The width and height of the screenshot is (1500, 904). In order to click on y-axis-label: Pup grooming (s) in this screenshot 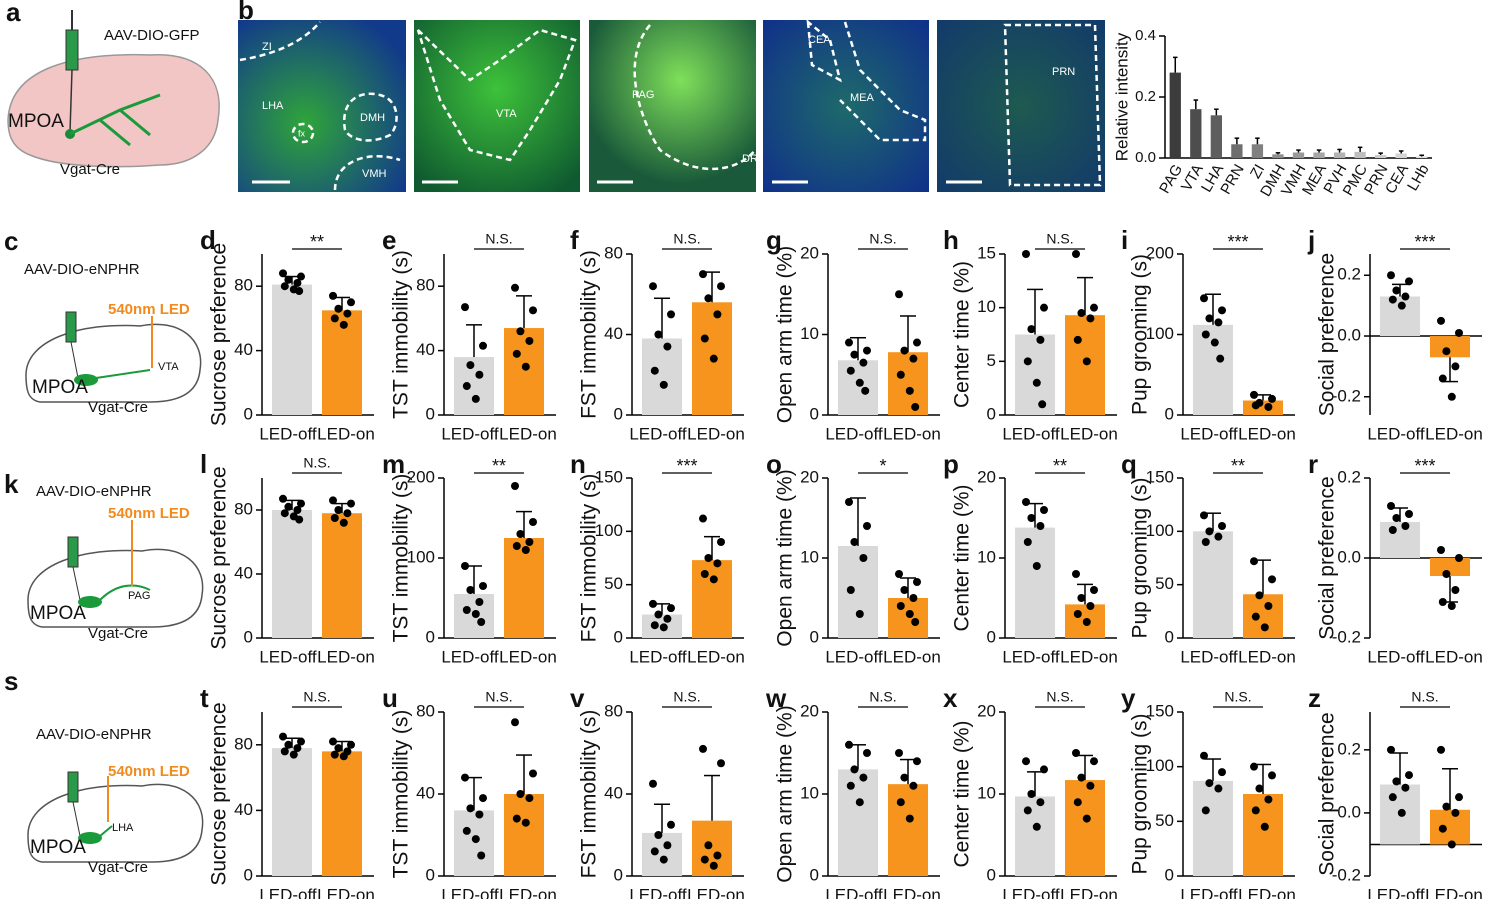, I will do `click(1140, 793)`.